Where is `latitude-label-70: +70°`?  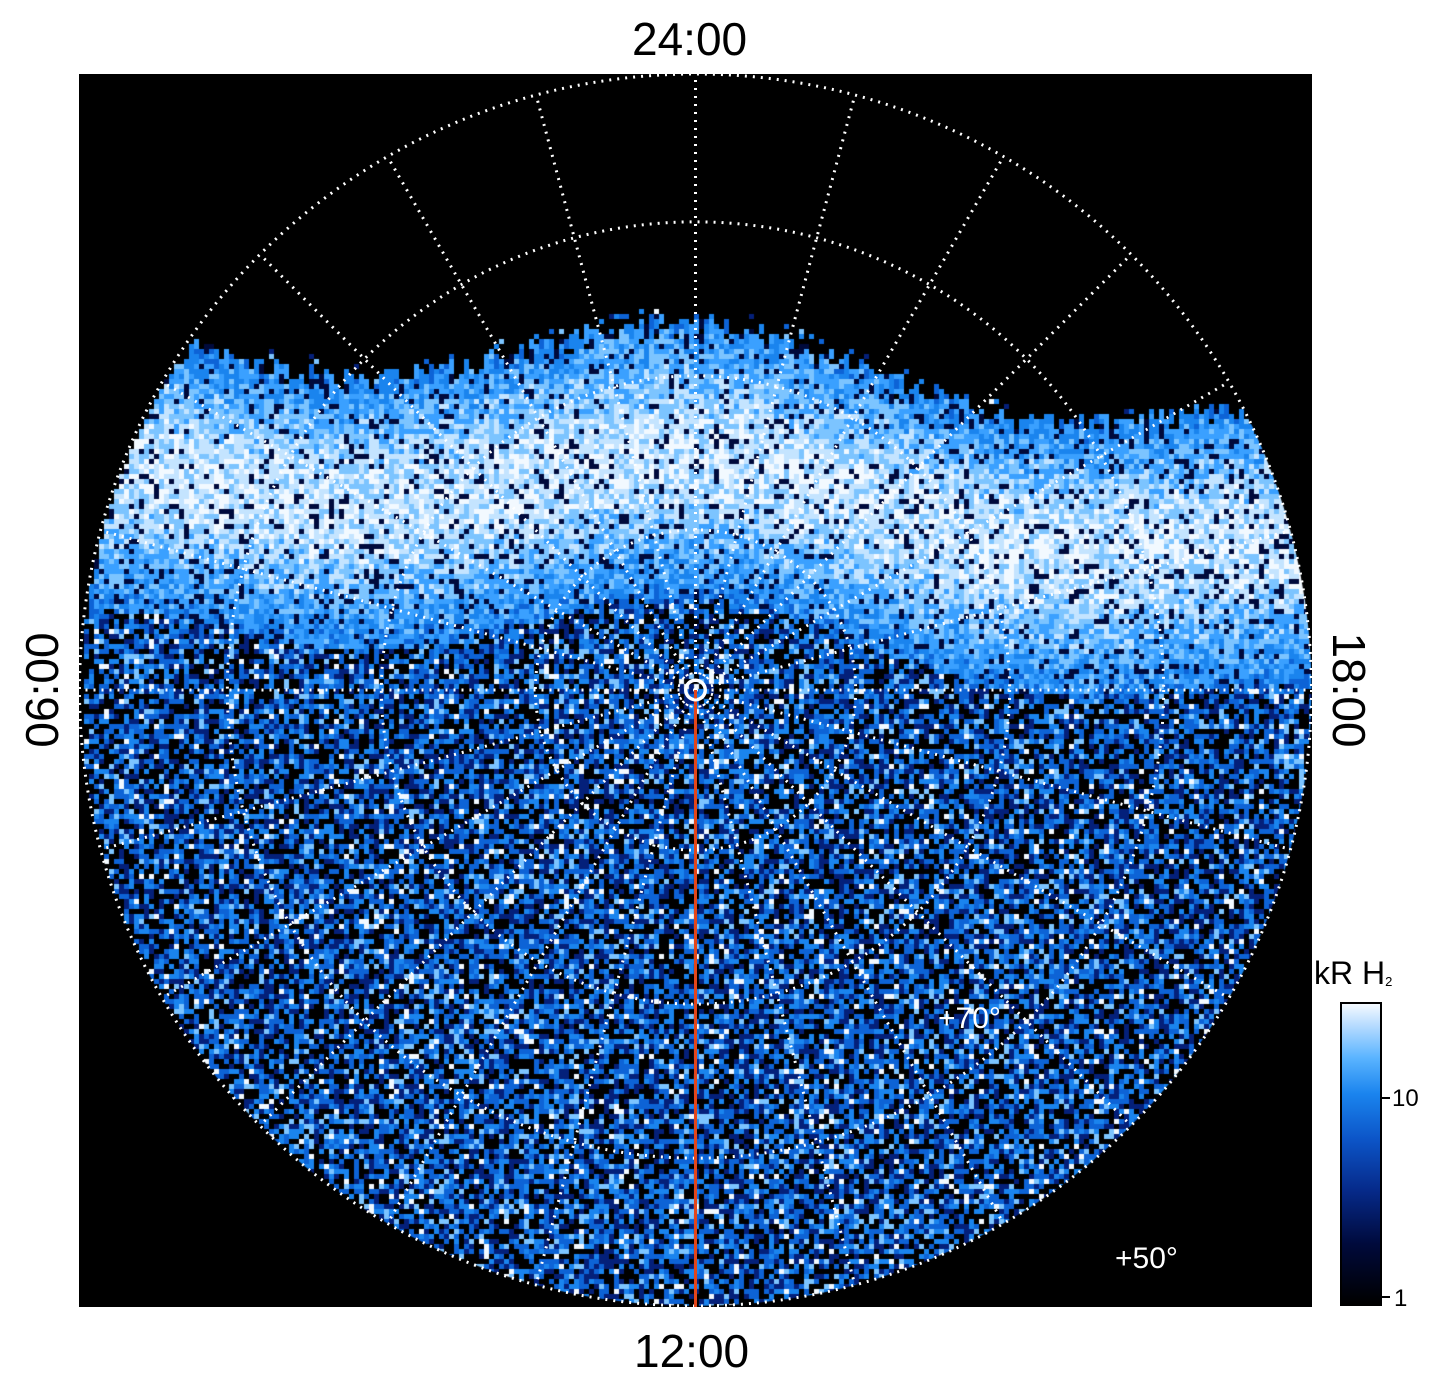
latitude-label-70: +70° is located at coordinates (969, 1018).